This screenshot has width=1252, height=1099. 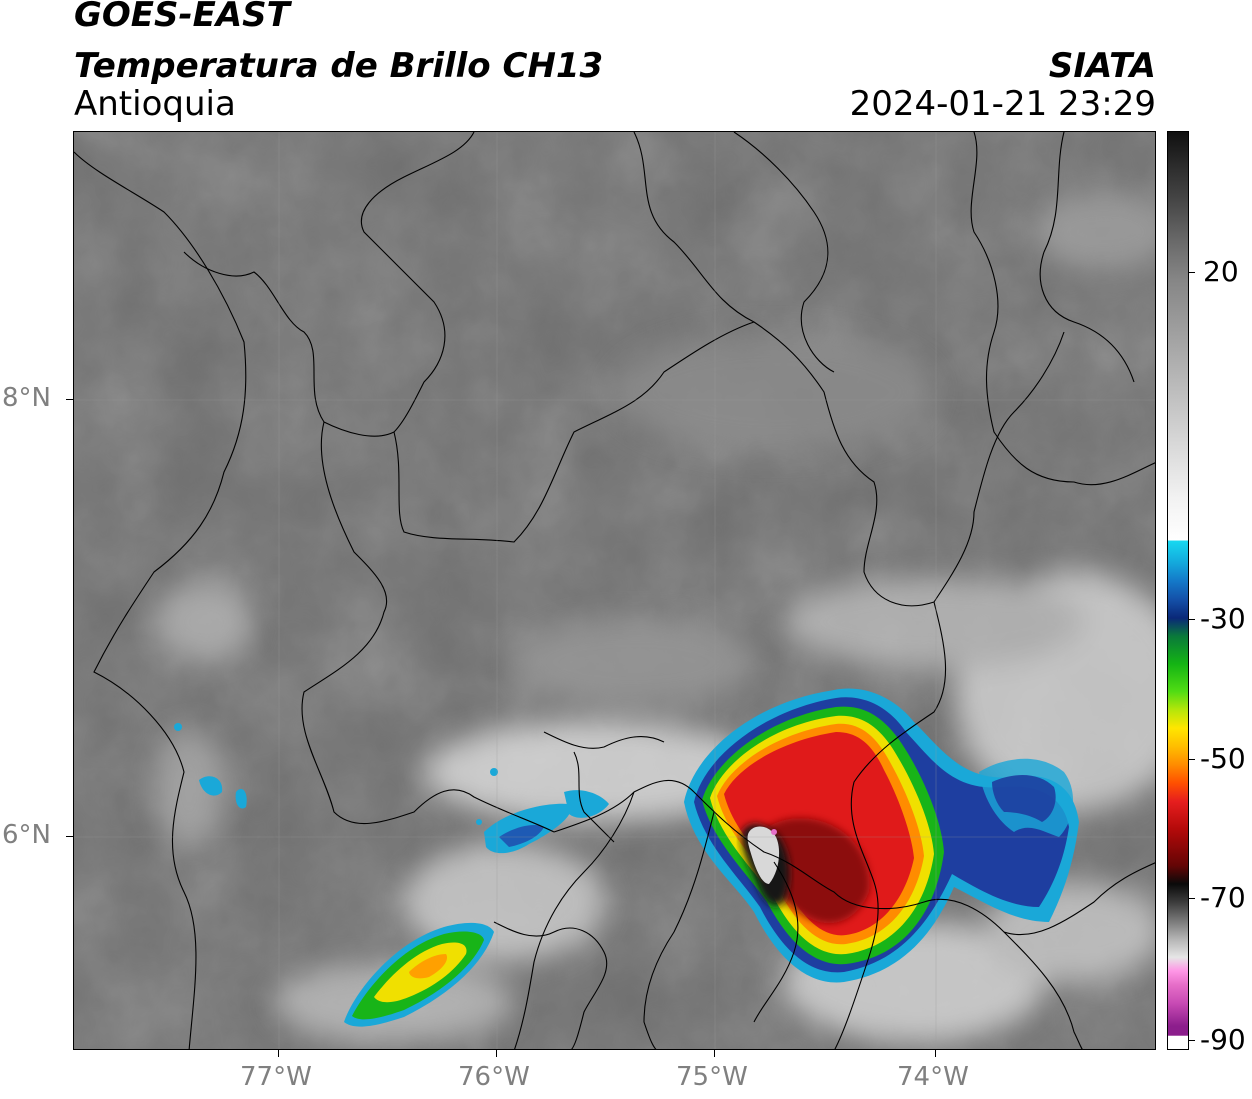 I want to click on datetime-label: 2024-01-21 23:29, so click(x=1002, y=104).